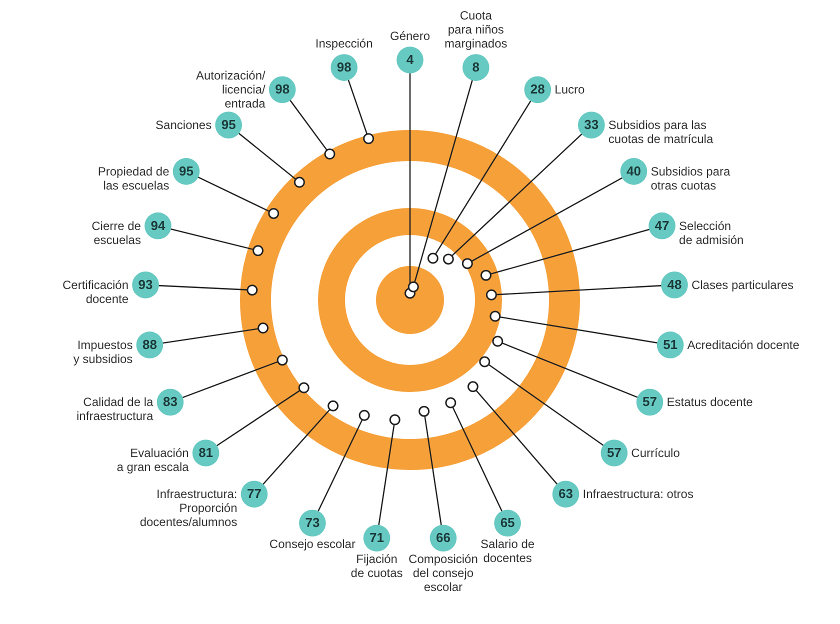  What do you see at coordinates (103, 352) in the screenshot?
I see `category-label: Impuestos y subsidios` at bounding box center [103, 352].